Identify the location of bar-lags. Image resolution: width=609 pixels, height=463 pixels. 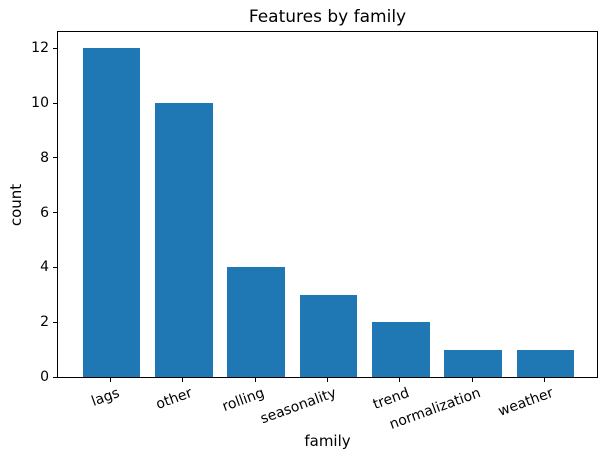
(111, 212).